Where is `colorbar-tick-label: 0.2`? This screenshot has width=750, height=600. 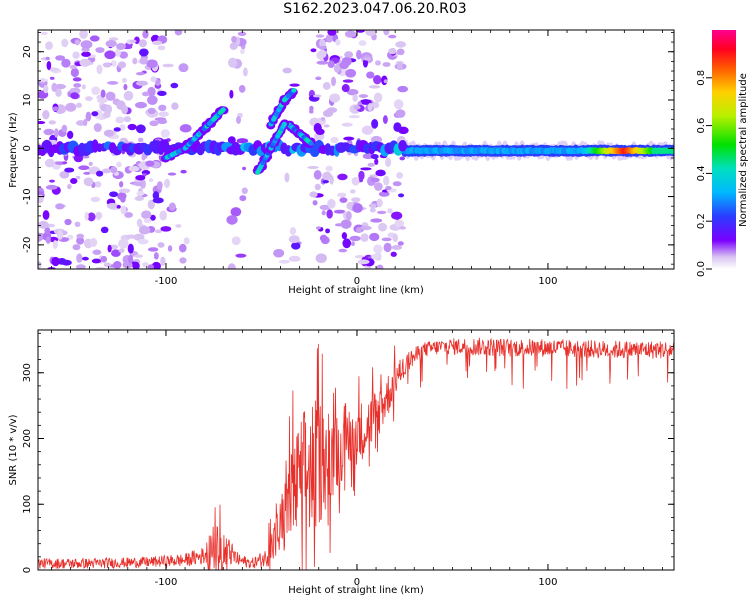 colorbar-tick-label: 0.2 is located at coordinates (701, 221).